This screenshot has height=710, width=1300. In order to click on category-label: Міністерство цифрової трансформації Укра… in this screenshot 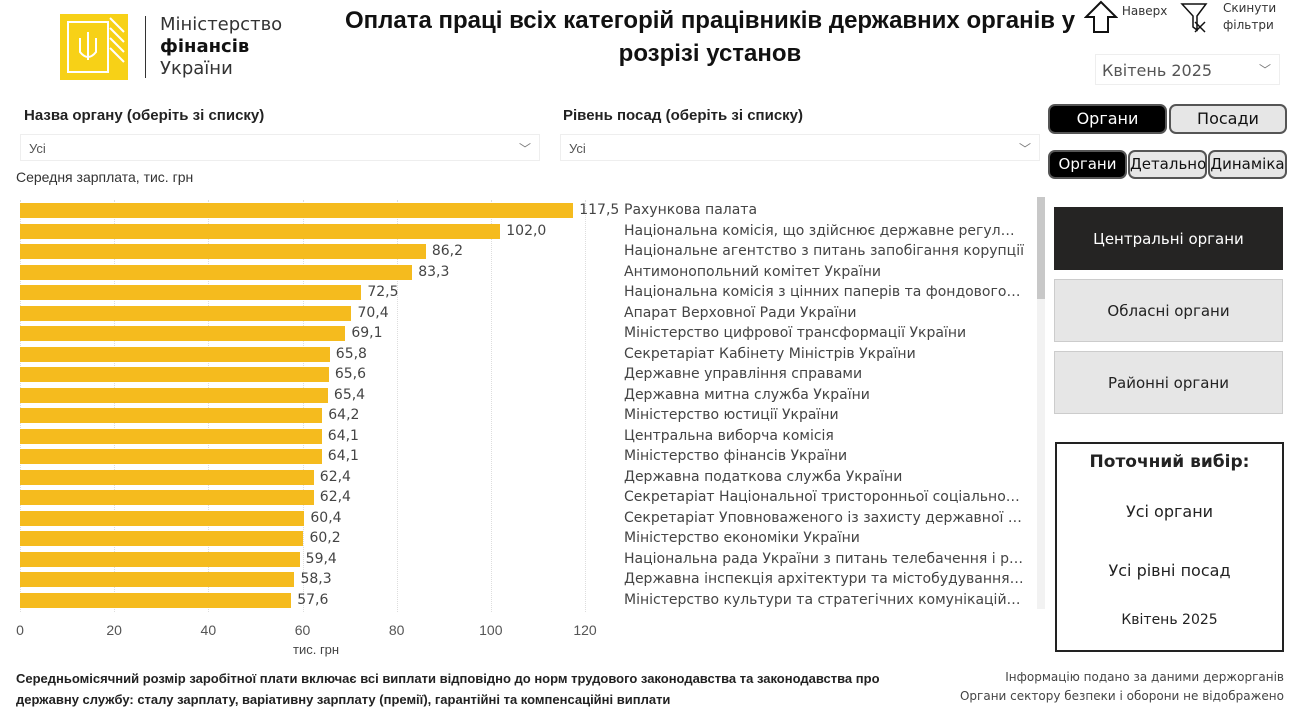, I will do `click(795, 333)`.